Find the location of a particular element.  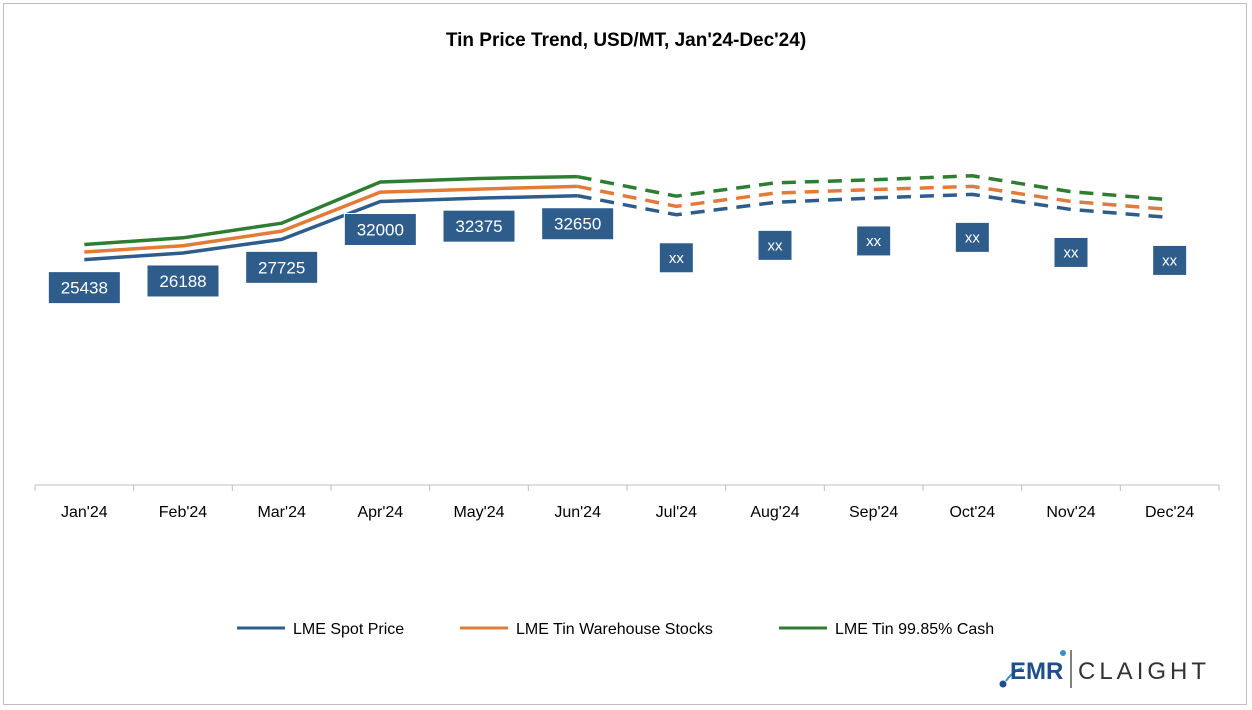

x-tick-label: Apr'24 is located at coordinates (380, 512).